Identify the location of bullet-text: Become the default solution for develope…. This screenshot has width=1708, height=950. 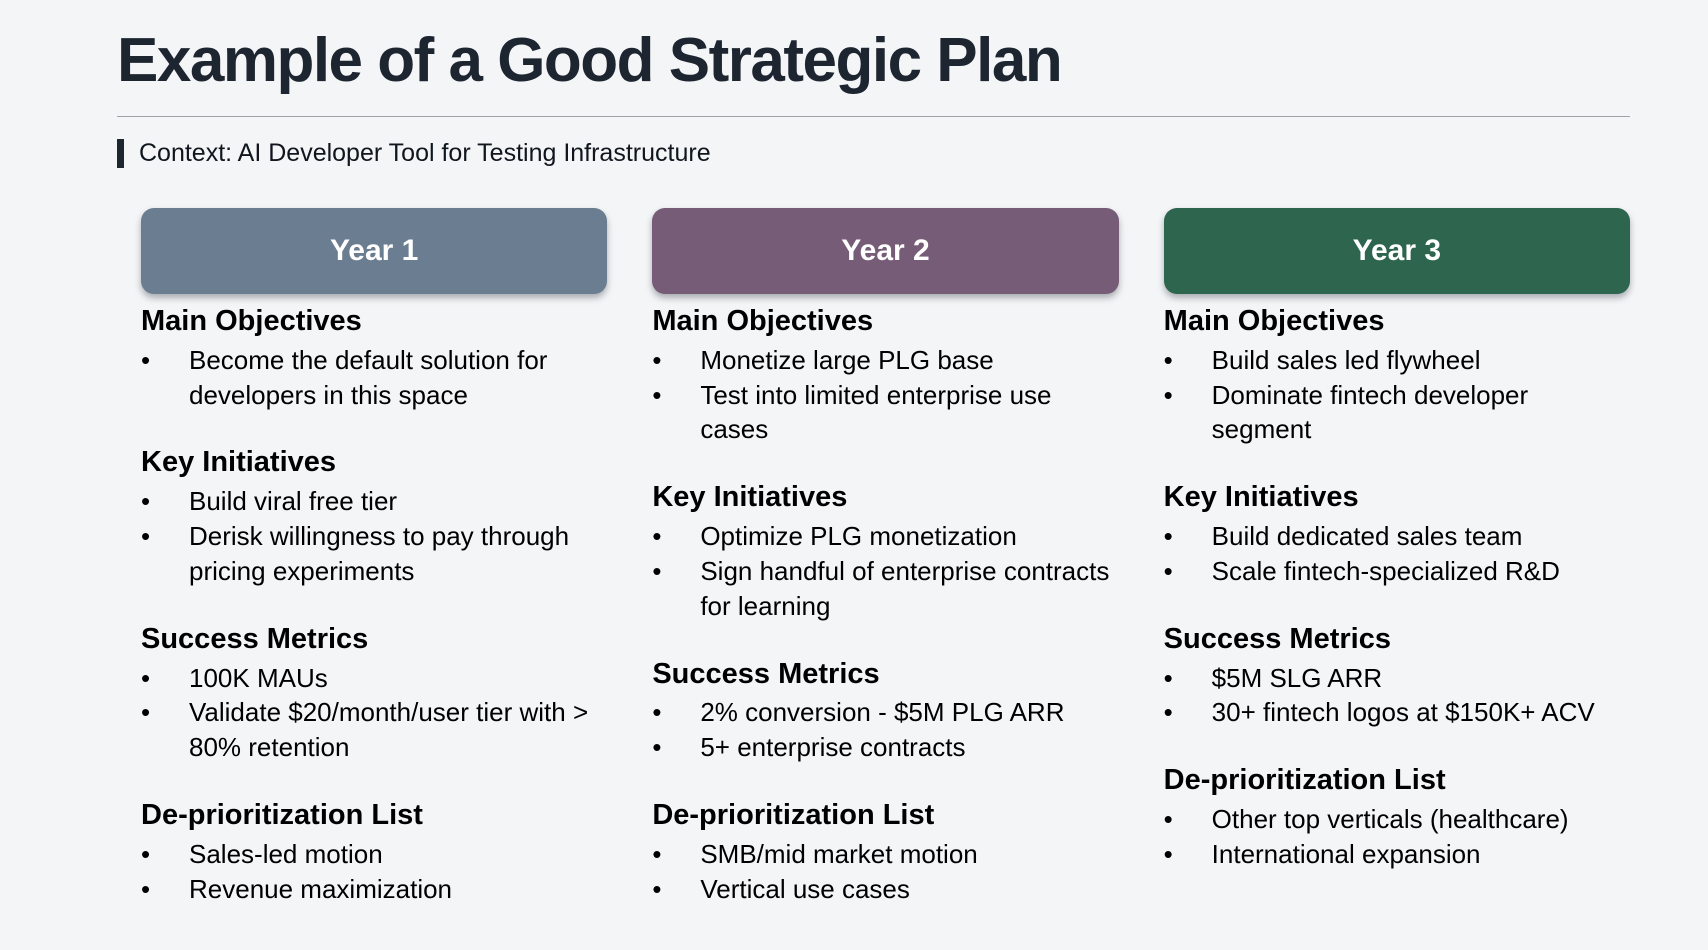
(368, 377).